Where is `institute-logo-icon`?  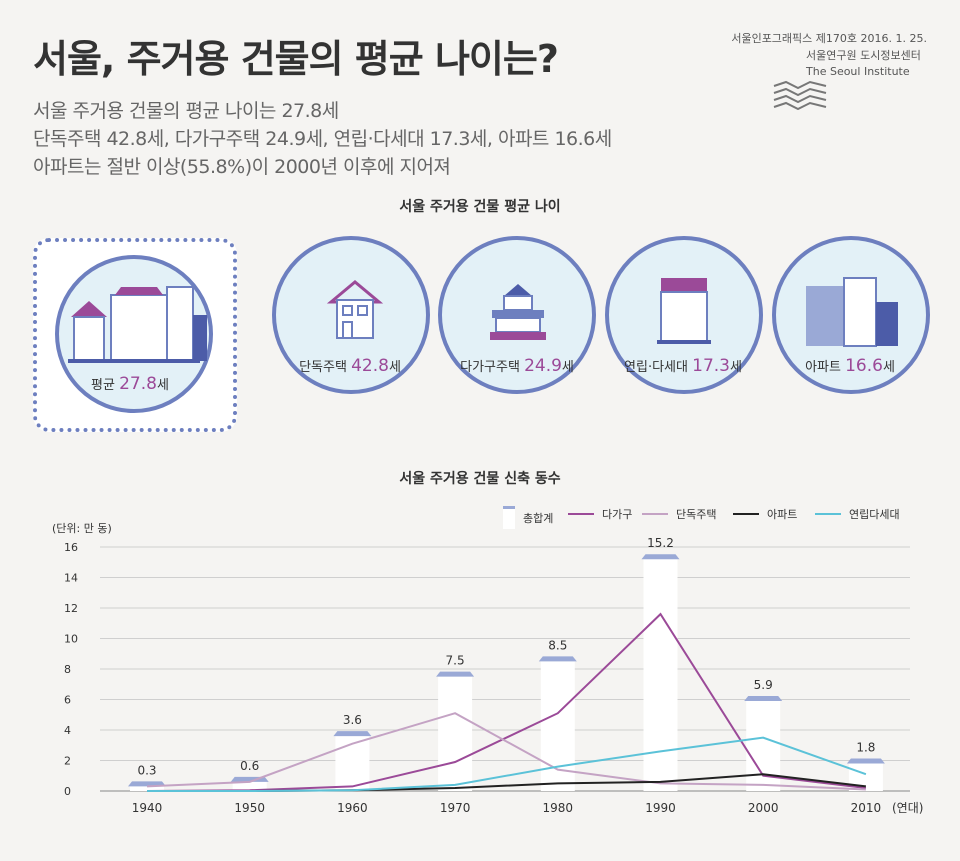
institute-logo-icon is located at coordinates (800, 95).